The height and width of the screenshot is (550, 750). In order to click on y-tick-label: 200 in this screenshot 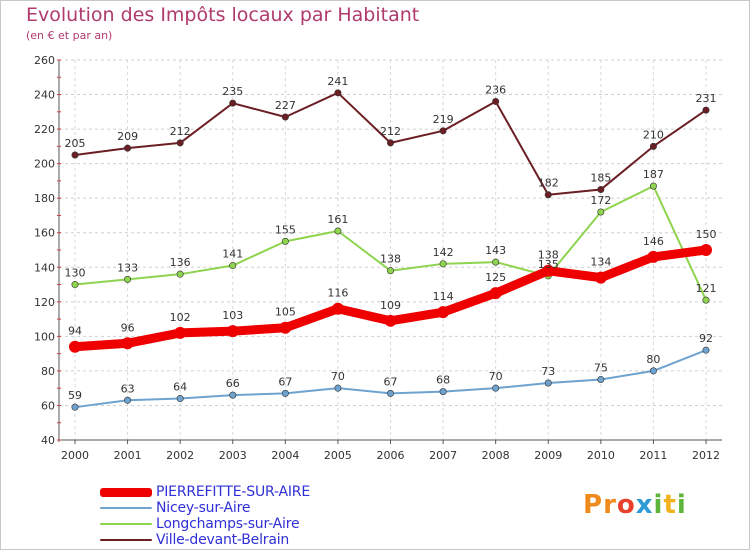, I will do `click(44, 164)`.